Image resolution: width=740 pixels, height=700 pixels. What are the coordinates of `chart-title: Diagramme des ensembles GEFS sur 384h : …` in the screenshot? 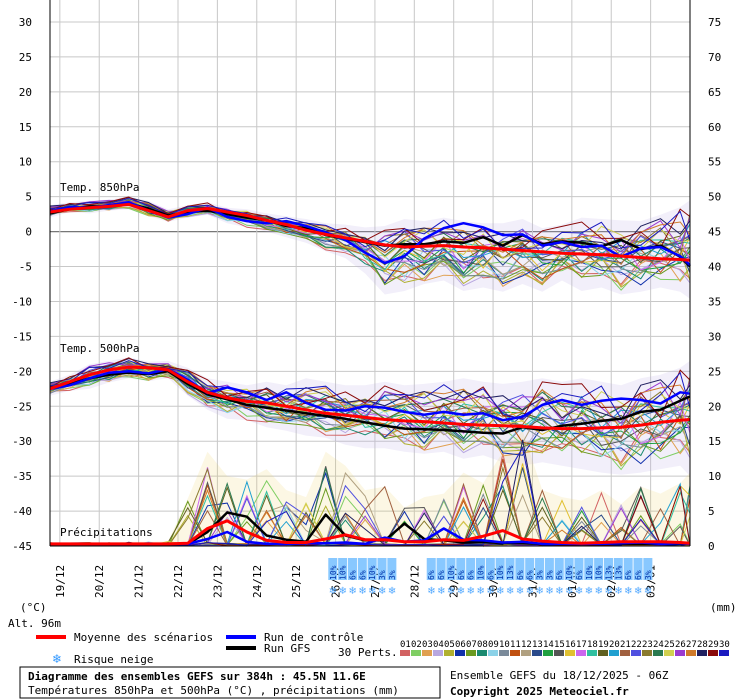 It's located at (197, 676).